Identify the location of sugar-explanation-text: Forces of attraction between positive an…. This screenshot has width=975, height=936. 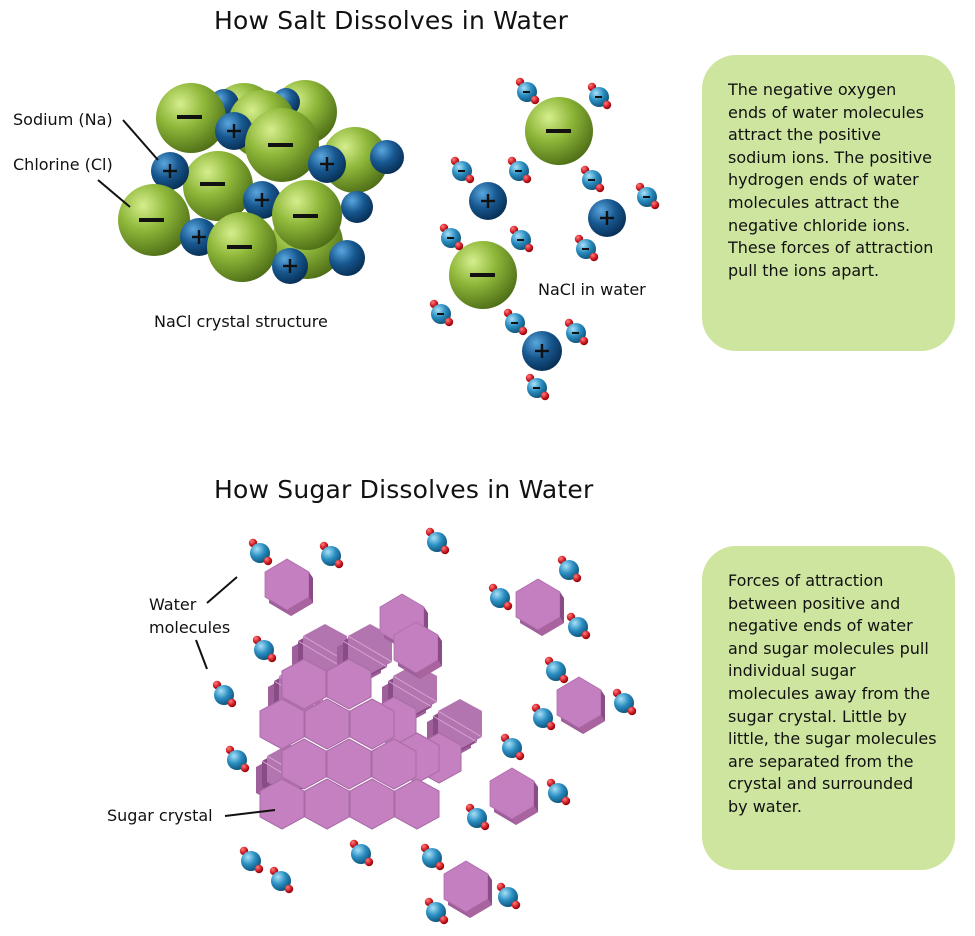
(832, 693).